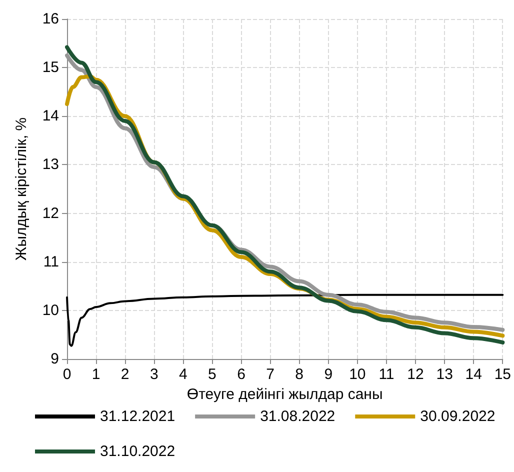  What do you see at coordinates (328, 374) in the screenshot?
I see `x-tick-label: 9` at bounding box center [328, 374].